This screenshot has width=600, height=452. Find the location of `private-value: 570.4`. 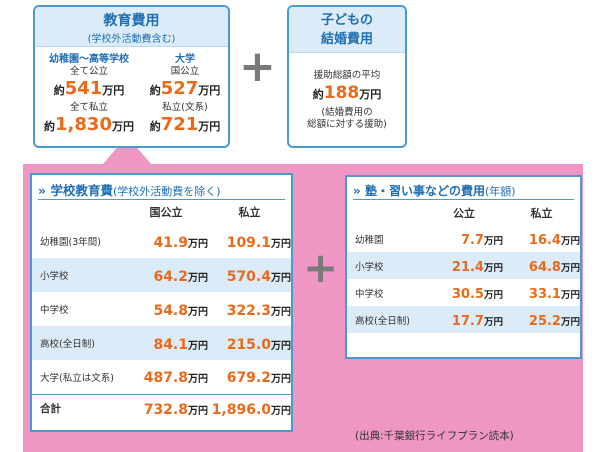

private-value: 570.4 is located at coordinates (248, 276).